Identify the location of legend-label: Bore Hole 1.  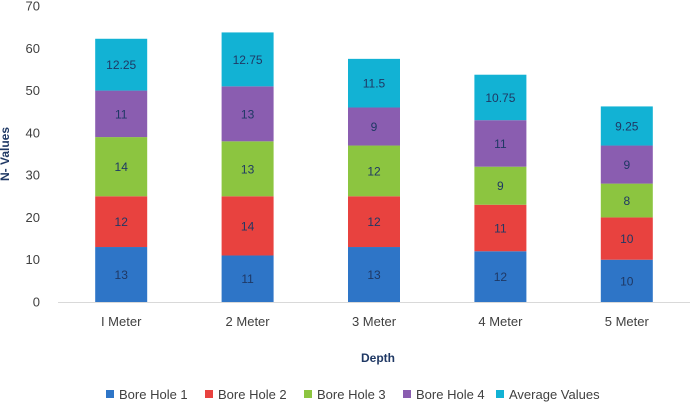
(153, 394).